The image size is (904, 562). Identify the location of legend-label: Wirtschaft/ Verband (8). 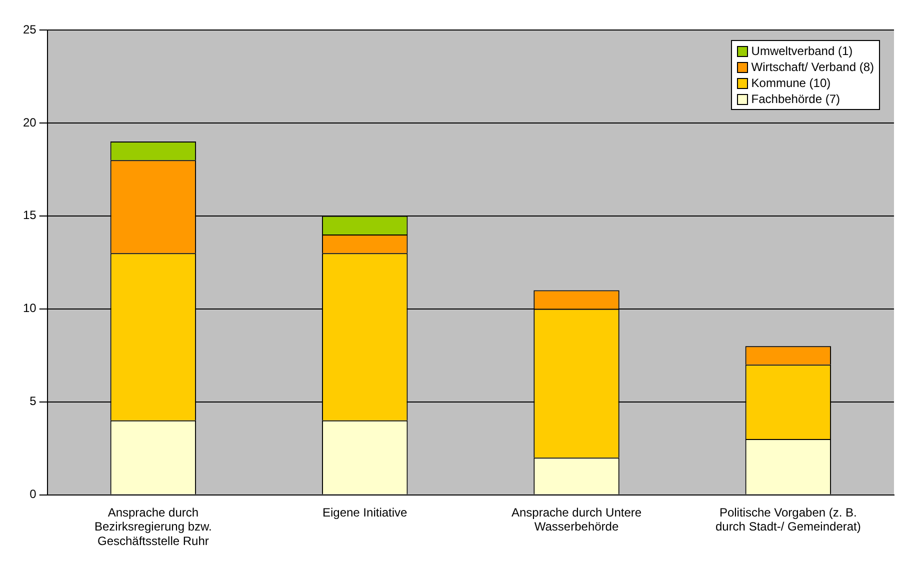
(812, 67).